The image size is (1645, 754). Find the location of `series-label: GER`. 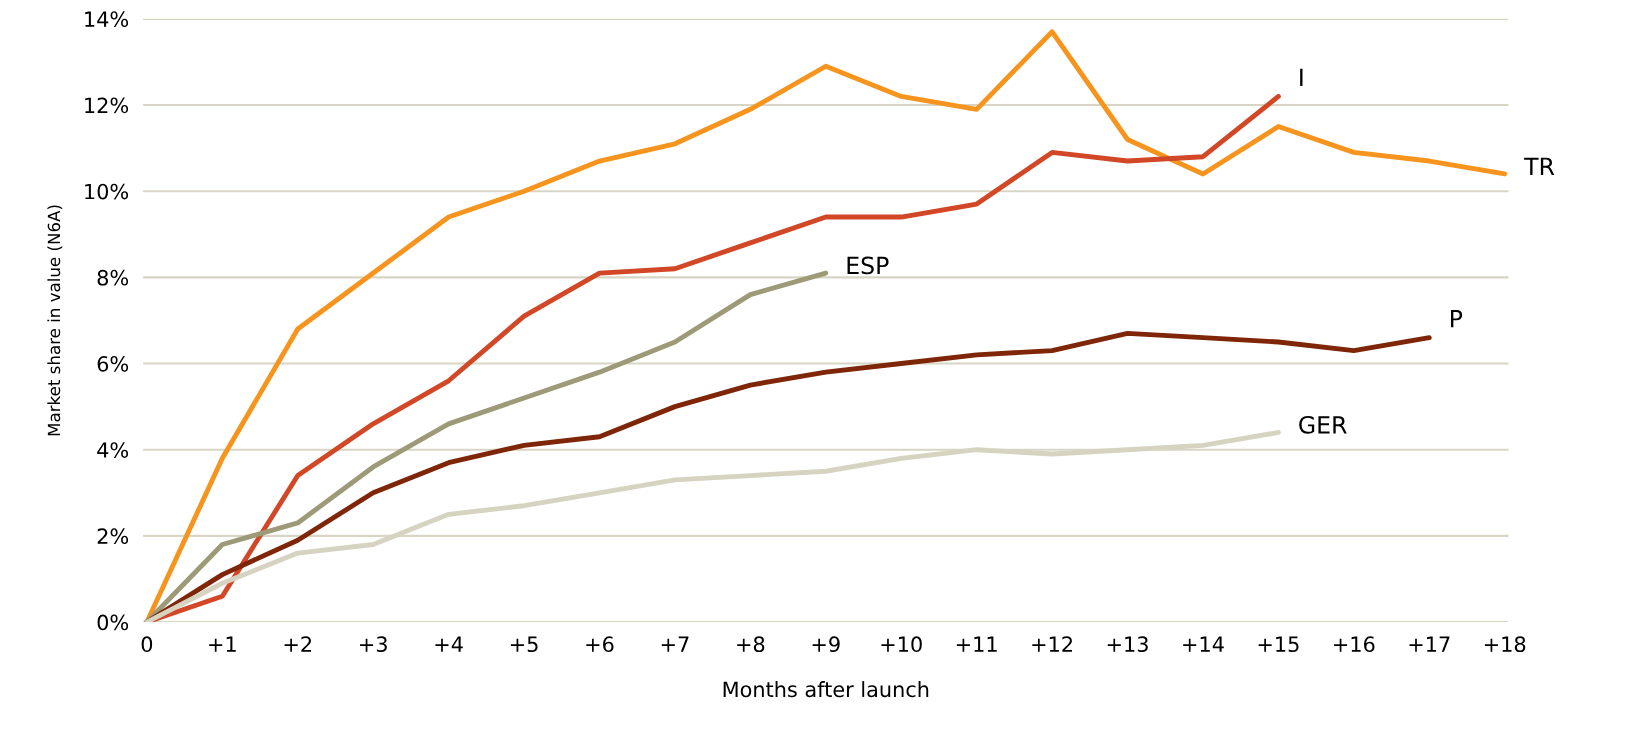

series-label: GER is located at coordinates (1323, 424).